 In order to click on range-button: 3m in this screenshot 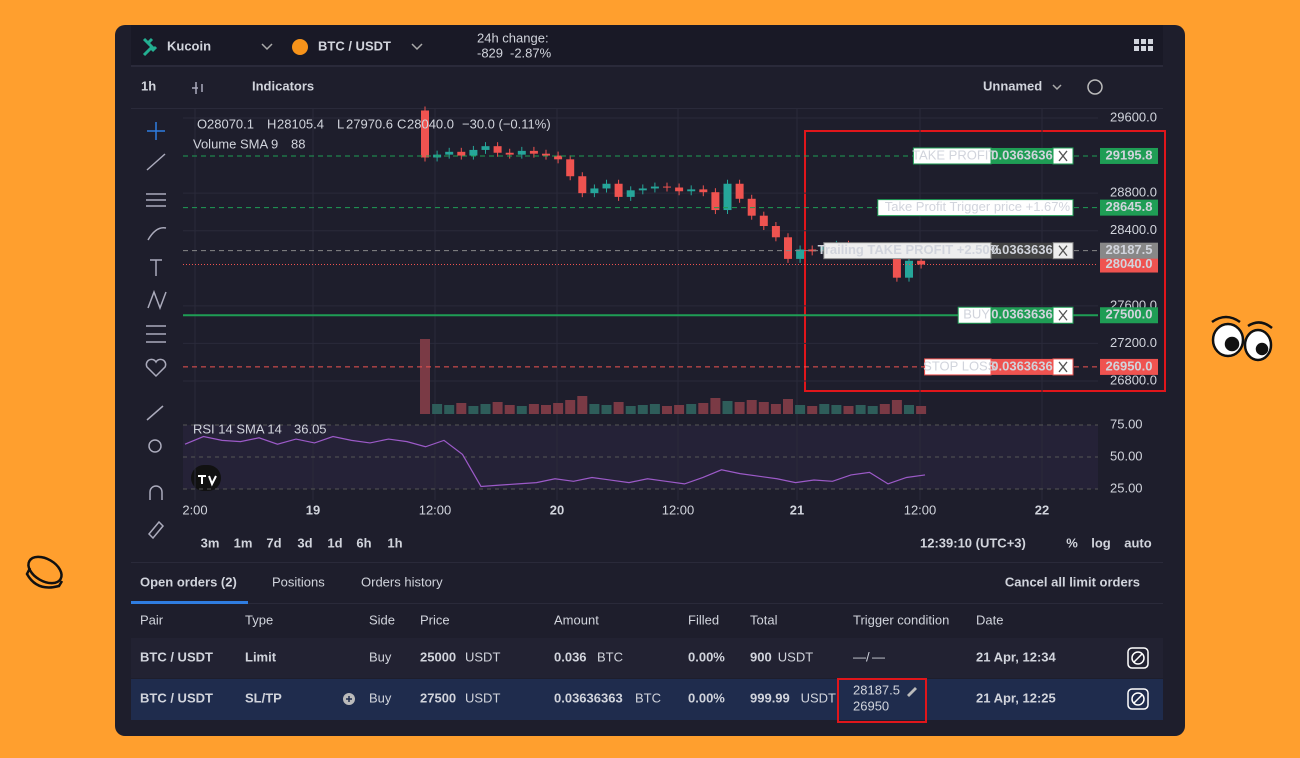, I will do `click(210, 542)`.